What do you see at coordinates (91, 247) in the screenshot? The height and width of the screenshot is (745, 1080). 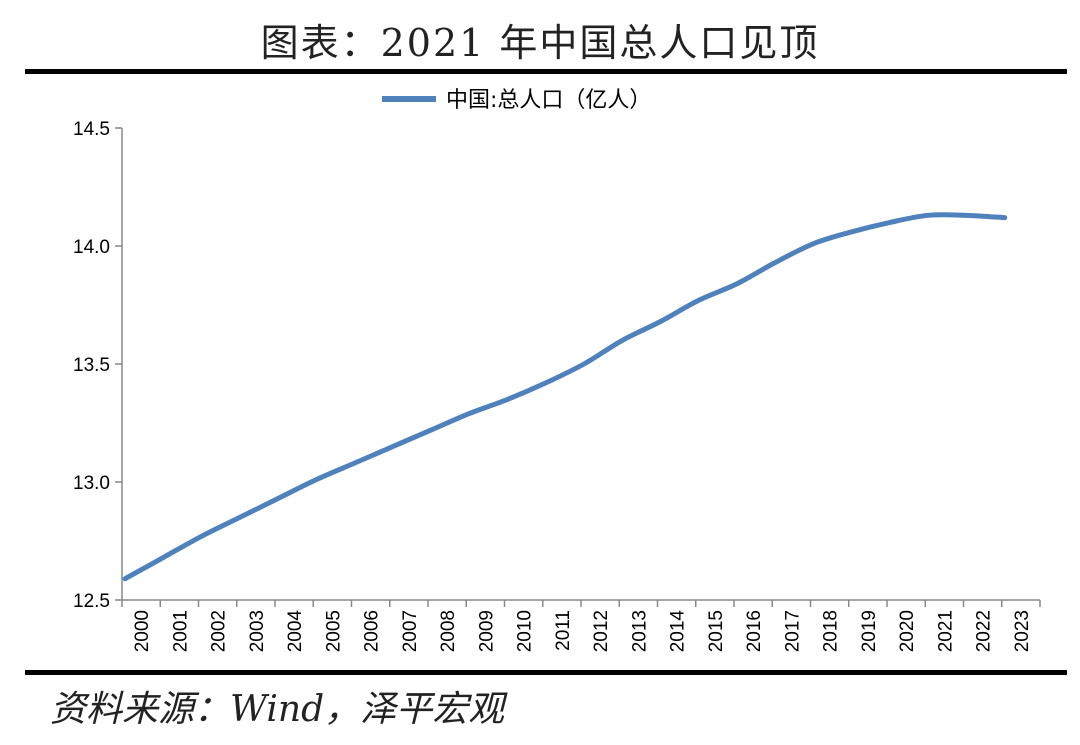 I see `y-tick-label: 14.0` at bounding box center [91, 247].